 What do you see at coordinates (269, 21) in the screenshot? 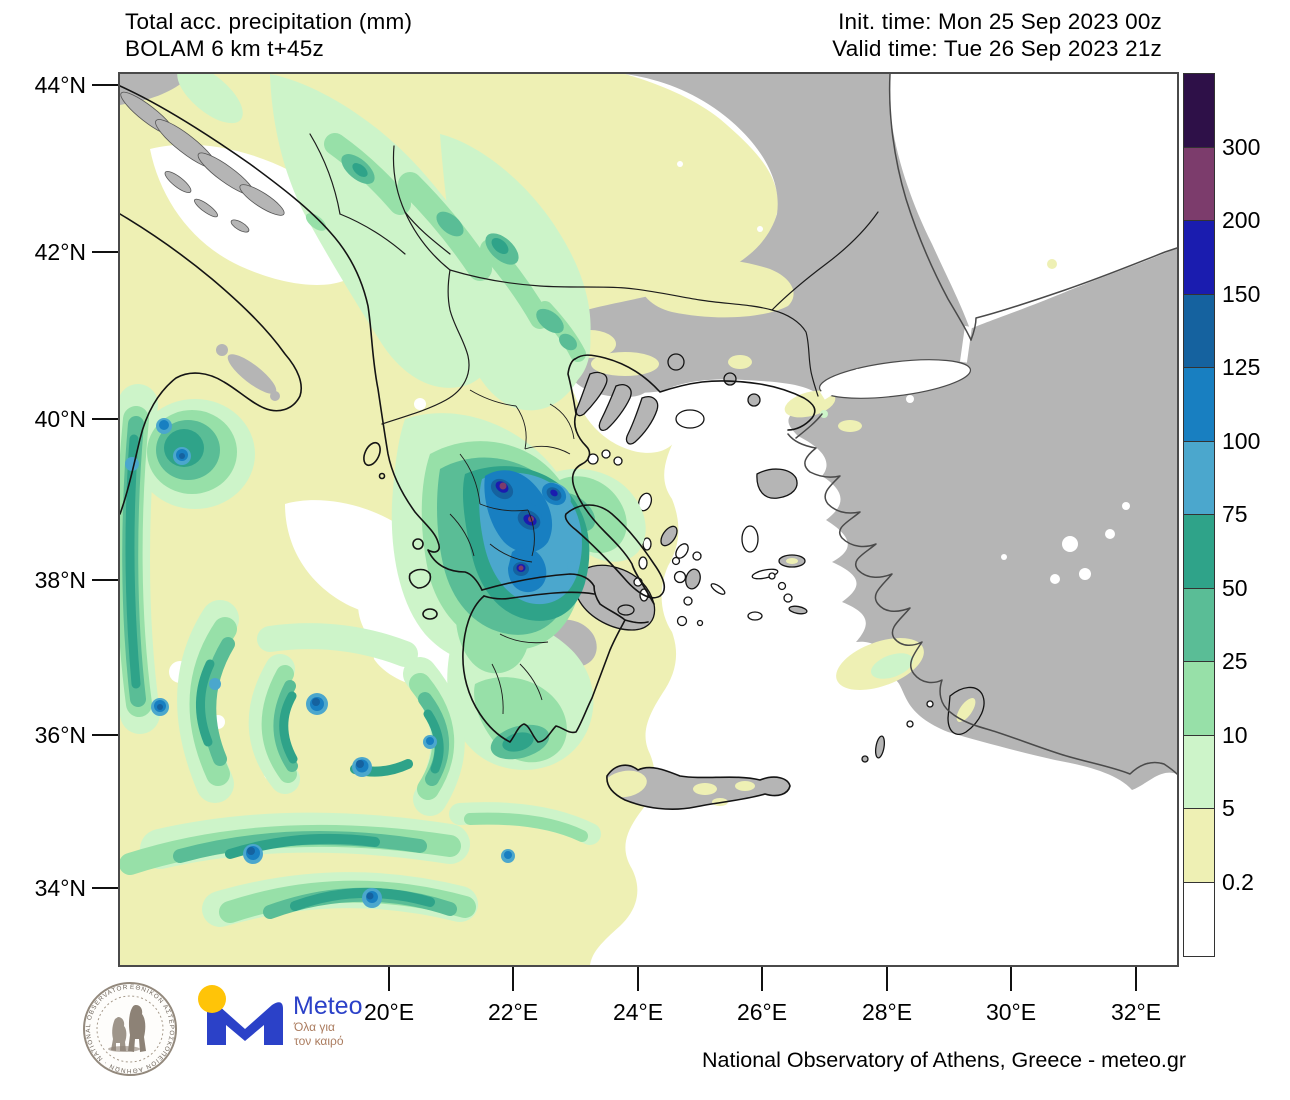
I see `map-title: Total acc. precipitation (mm)` at bounding box center [269, 21].